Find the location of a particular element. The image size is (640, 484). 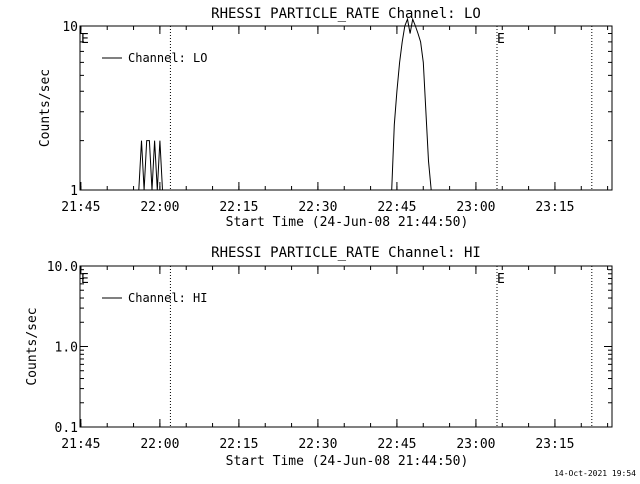

chart-title: RHESSI PARTICLE_RATE Channel: HI is located at coordinates (346, 253).